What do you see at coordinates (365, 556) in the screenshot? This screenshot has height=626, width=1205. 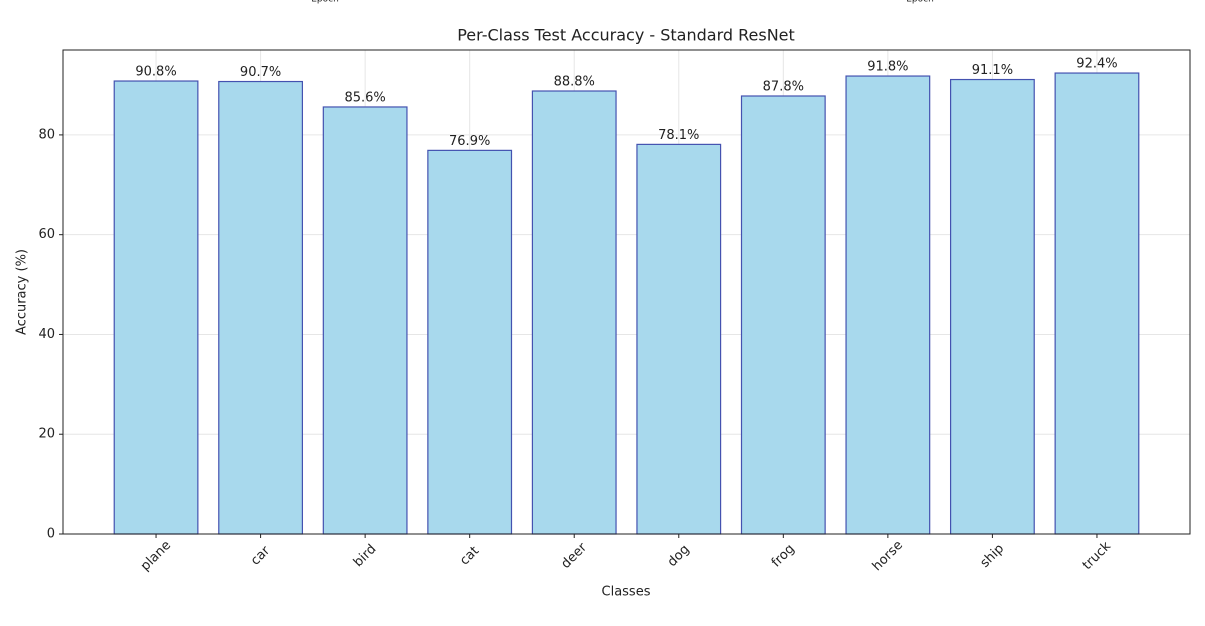 I see `x-tick-label: bird` at bounding box center [365, 556].